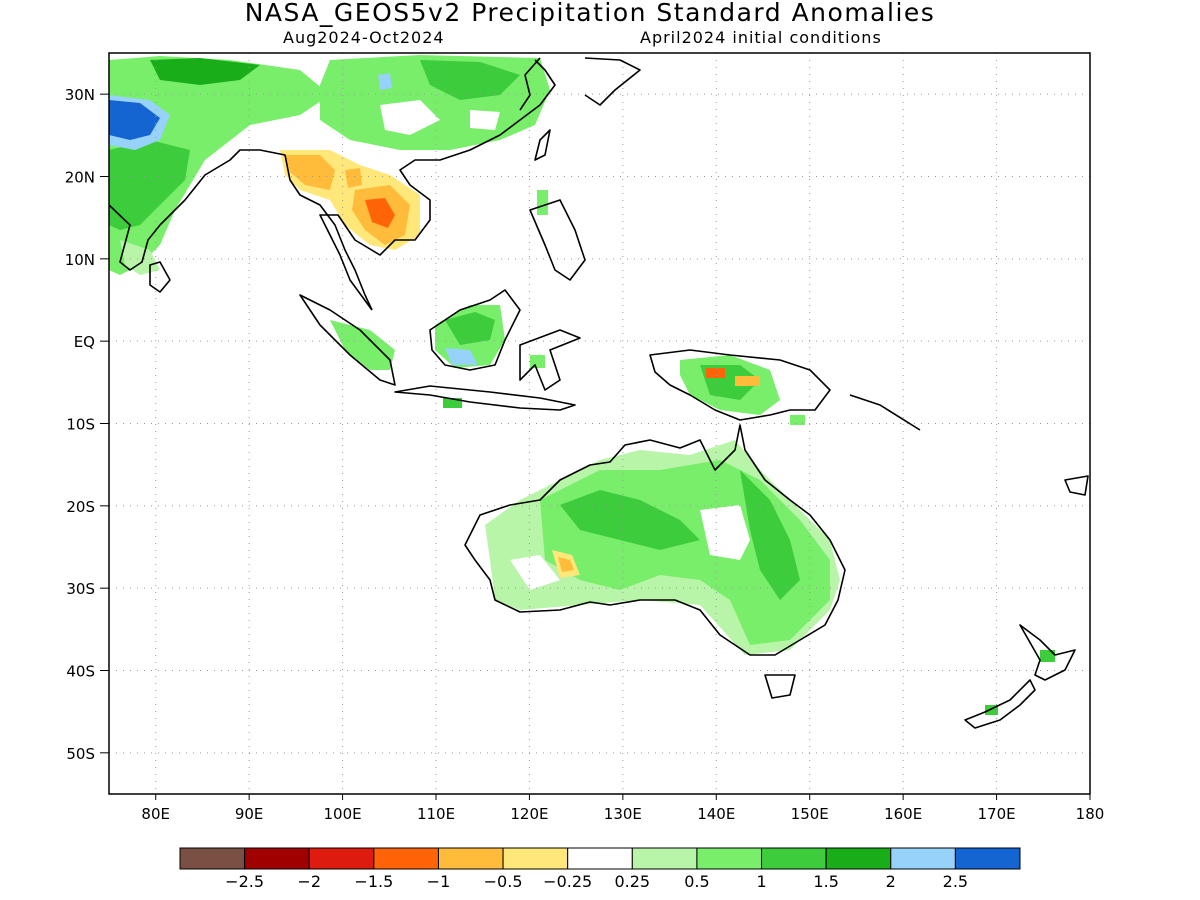 Image resolution: width=1200 pixels, height=900 pixels. What do you see at coordinates (1076, 485) in the screenshot?
I see `coastline-fiji` at bounding box center [1076, 485].